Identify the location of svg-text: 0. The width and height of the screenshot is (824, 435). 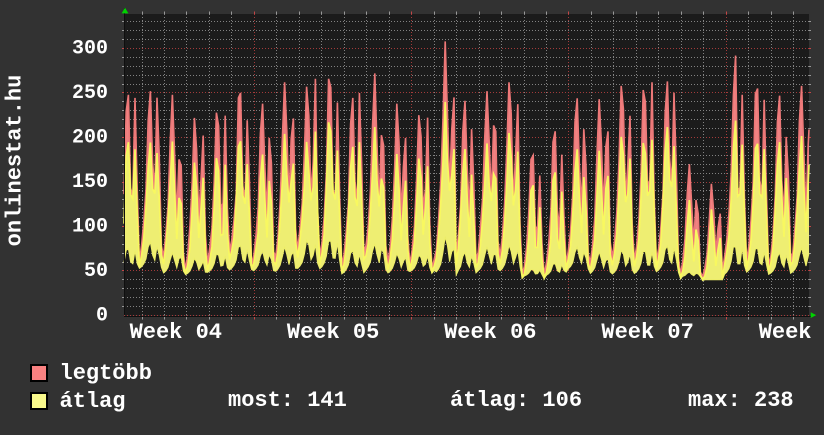
(102, 316).